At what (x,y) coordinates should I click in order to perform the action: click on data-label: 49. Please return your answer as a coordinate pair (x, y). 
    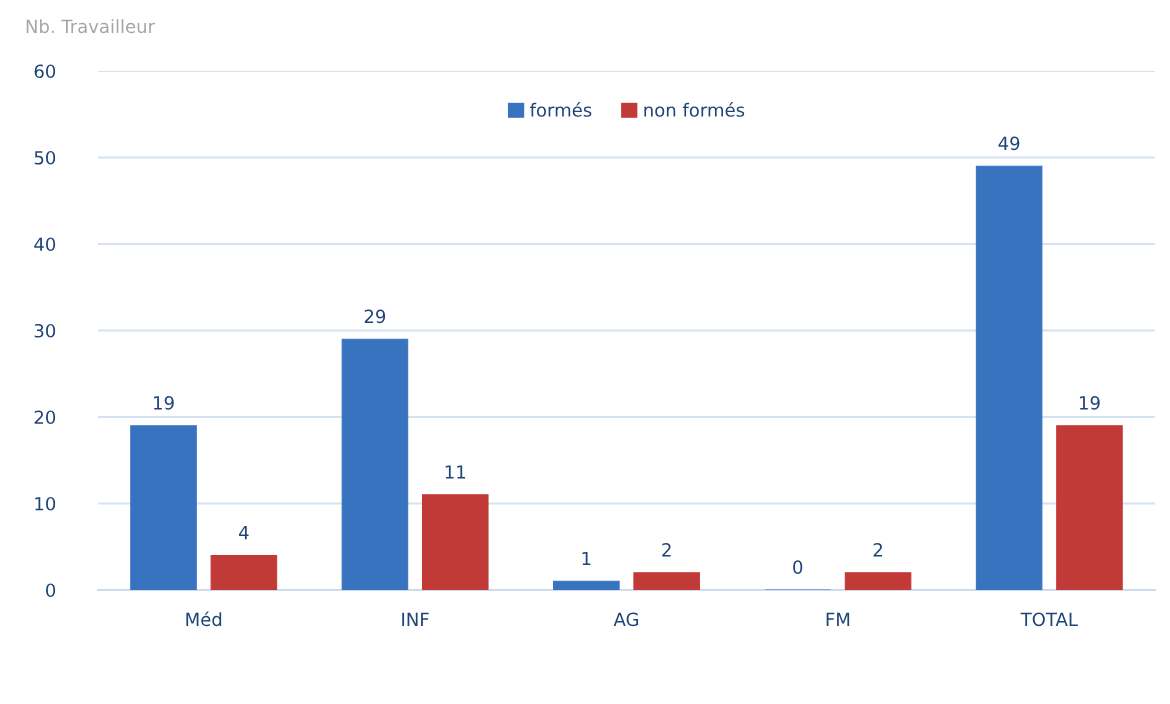
    Looking at the image, I should click on (1009, 143).